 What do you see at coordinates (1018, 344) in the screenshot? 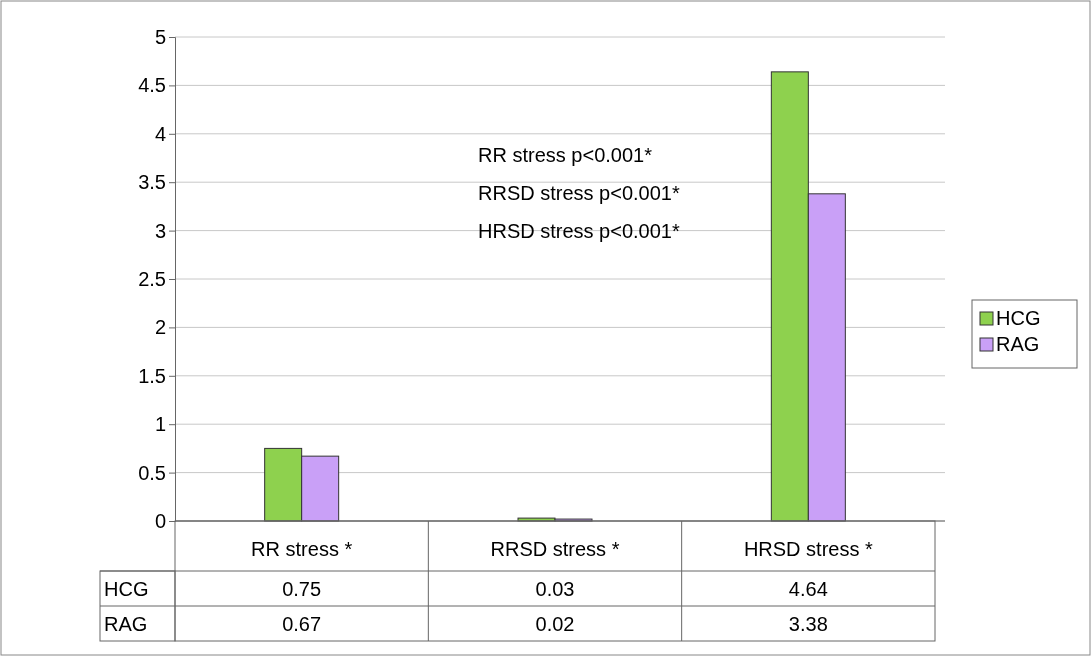
I see `legend-label: RAG` at bounding box center [1018, 344].